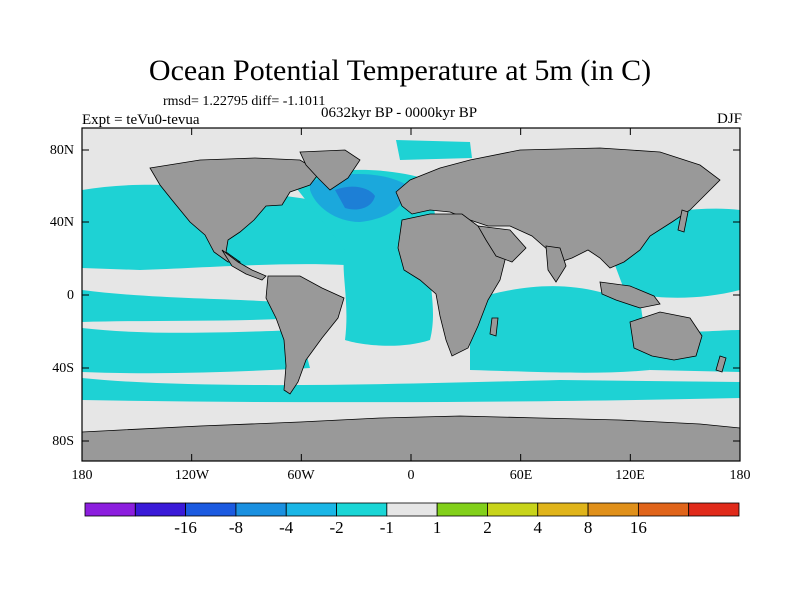  What do you see at coordinates (355, 198) in the screenshot?
I see `north-atlantic-strongest-patch` at bounding box center [355, 198].